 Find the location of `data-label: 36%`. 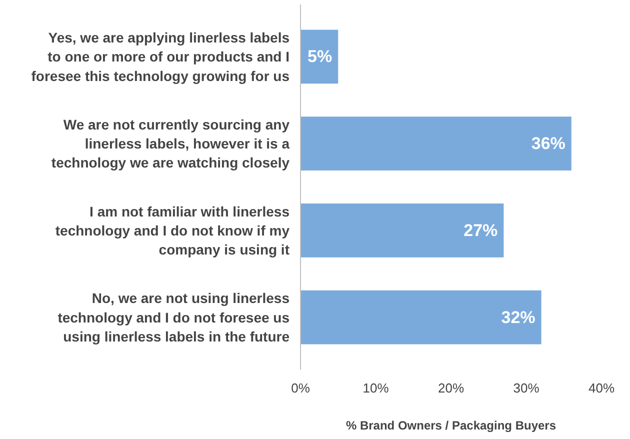

data-label: 36% is located at coordinates (548, 144).